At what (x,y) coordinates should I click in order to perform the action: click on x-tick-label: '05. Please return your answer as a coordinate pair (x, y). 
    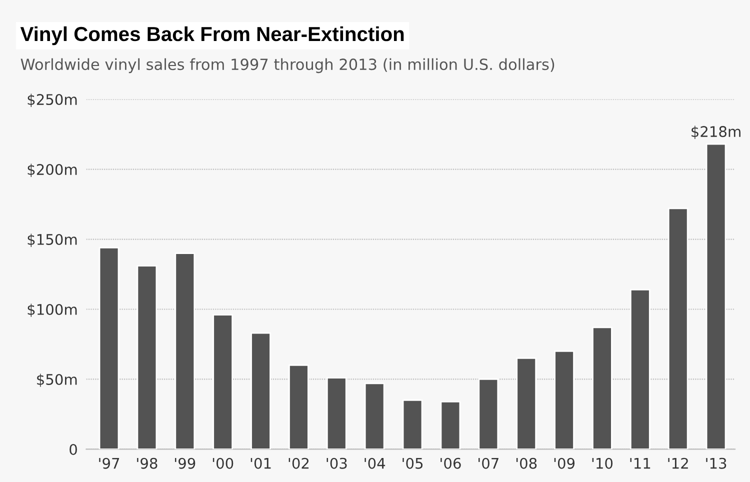
    Looking at the image, I should click on (412, 463).